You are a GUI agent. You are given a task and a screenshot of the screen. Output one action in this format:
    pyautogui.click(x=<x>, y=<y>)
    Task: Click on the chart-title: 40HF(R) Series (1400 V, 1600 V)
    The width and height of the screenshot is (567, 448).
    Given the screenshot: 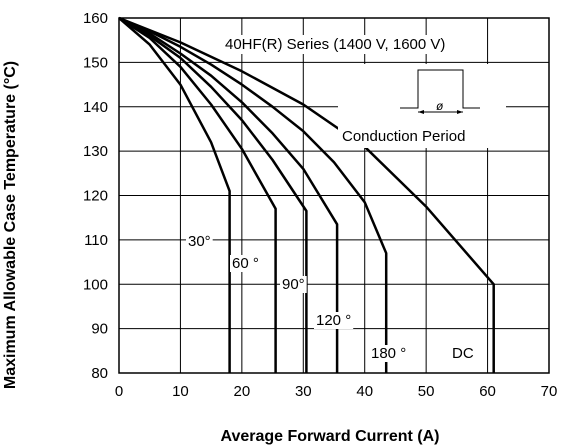 What is the action you would take?
    pyautogui.click(x=335, y=44)
    